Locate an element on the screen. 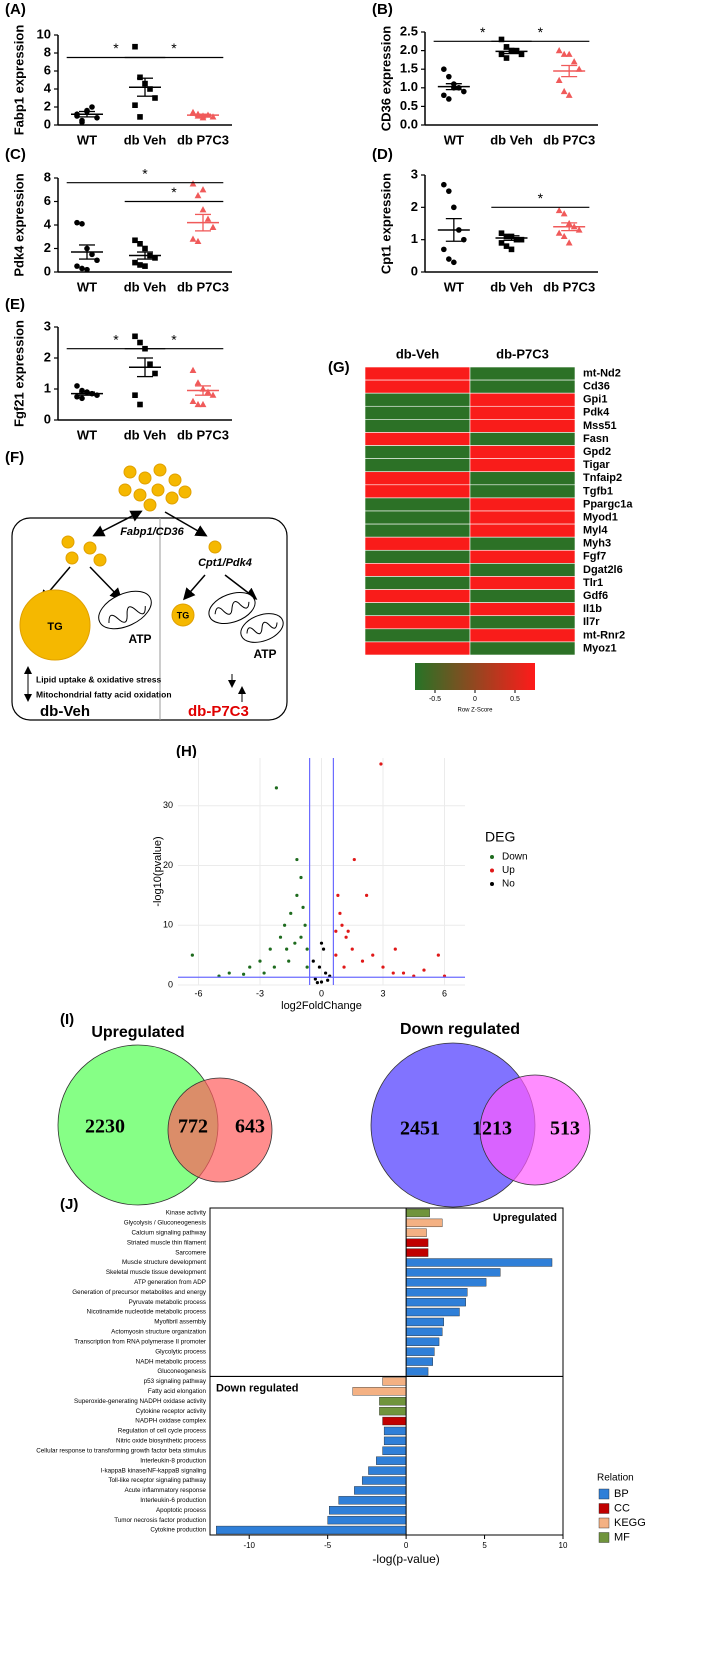 The width and height of the screenshot is (709, 1680). y-tick-label: Striated muscle thin filament is located at coordinates (166, 1242).